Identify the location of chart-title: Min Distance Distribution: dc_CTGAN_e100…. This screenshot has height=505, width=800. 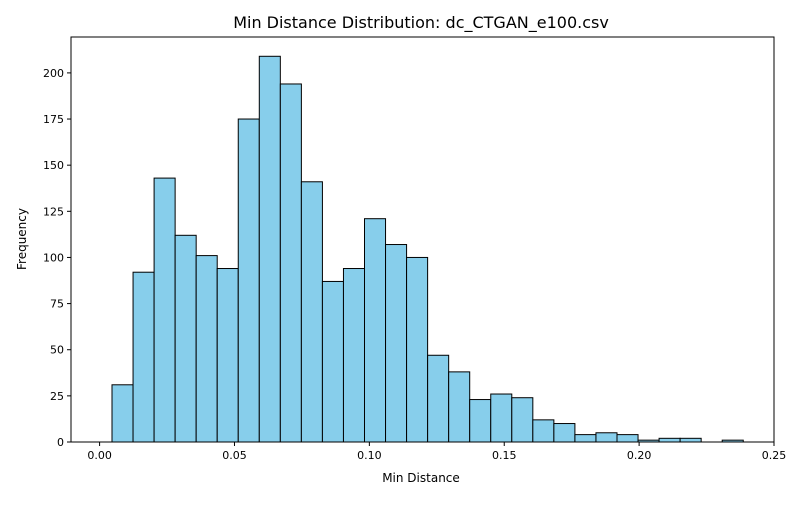
(421, 23).